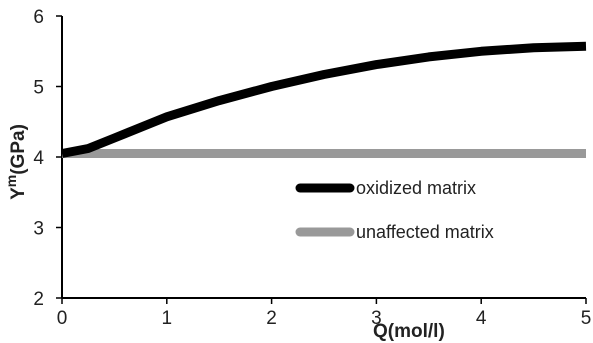 The width and height of the screenshot is (593, 343). I want to click on x-tick-label: 2, so click(271, 318).